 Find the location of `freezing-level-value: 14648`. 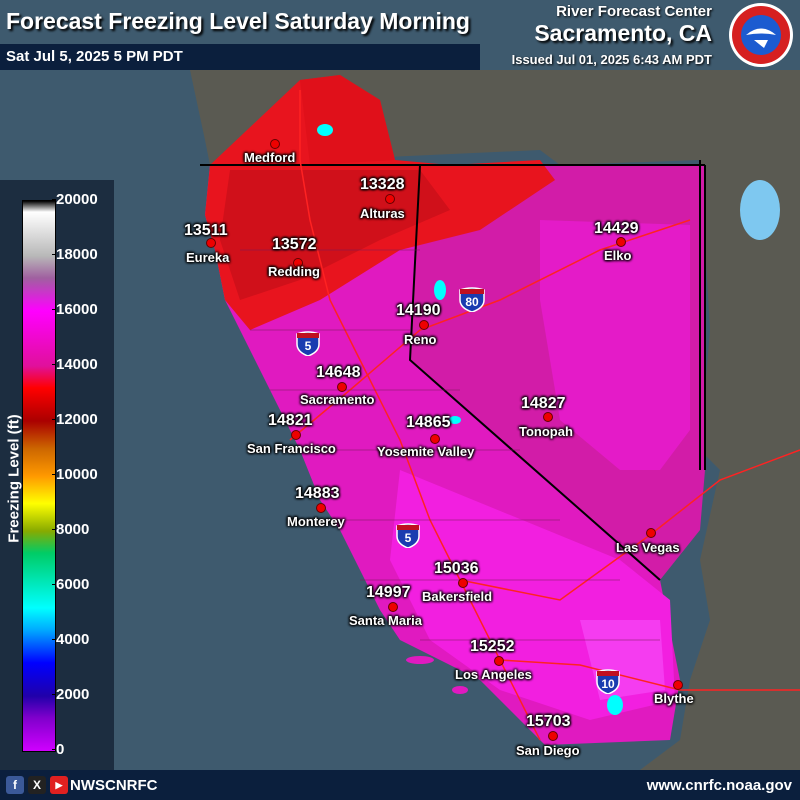

freezing-level-value: 14648 is located at coordinates (338, 372).